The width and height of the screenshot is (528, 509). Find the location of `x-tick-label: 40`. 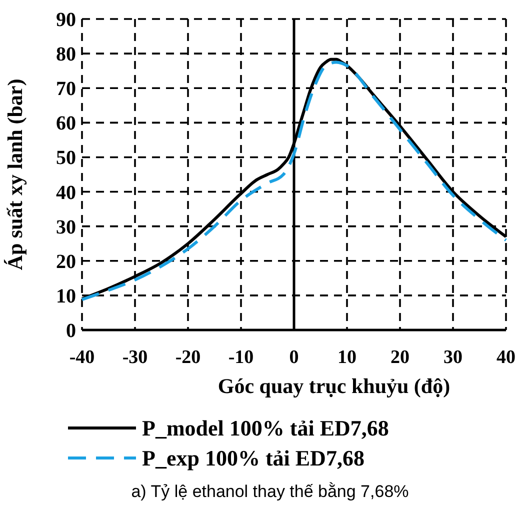

x-tick-label: 40 is located at coordinates (506, 357).